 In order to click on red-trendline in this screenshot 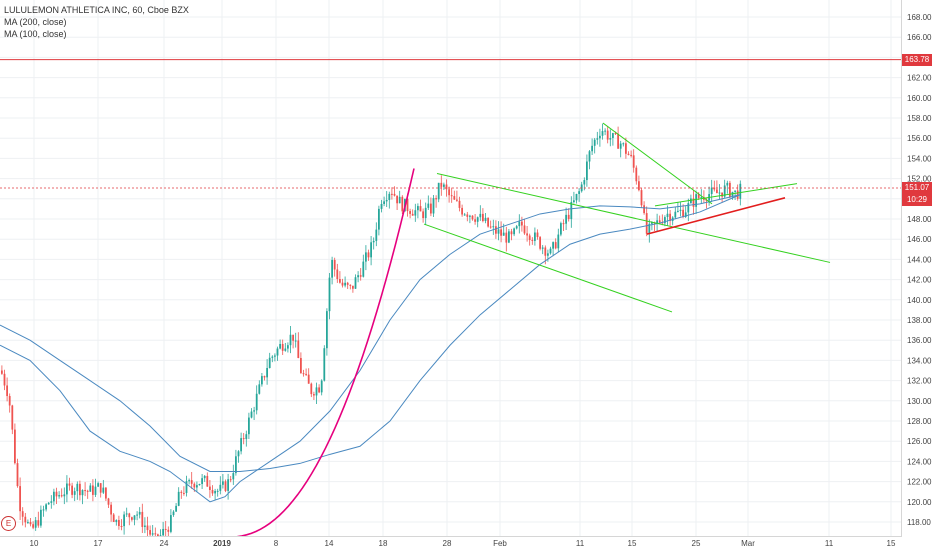, I will do `click(716, 216)`.